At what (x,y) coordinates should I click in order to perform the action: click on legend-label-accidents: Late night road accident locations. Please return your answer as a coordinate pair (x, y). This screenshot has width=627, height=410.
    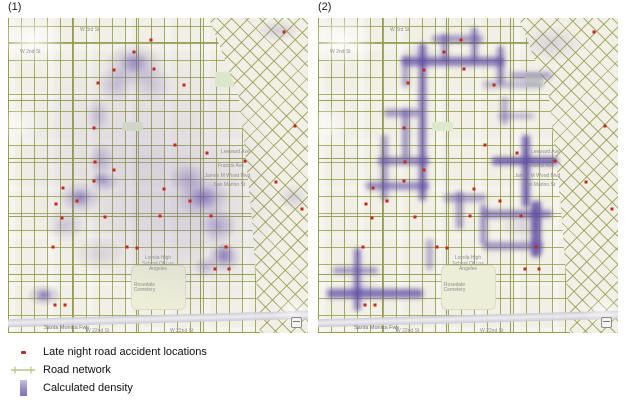
    Looking at the image, I should click on (125, 352).